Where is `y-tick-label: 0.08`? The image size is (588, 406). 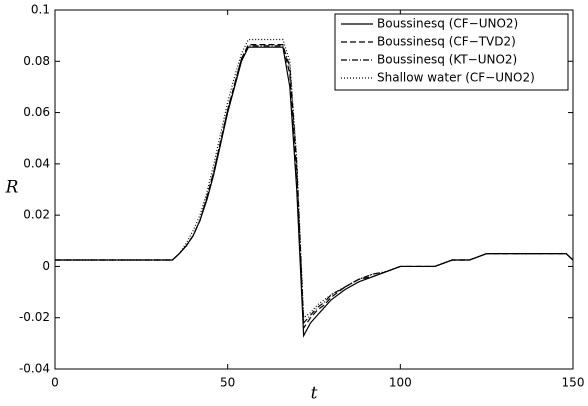 y-tick-label: 0.08 is located at coordinates (36, 61).